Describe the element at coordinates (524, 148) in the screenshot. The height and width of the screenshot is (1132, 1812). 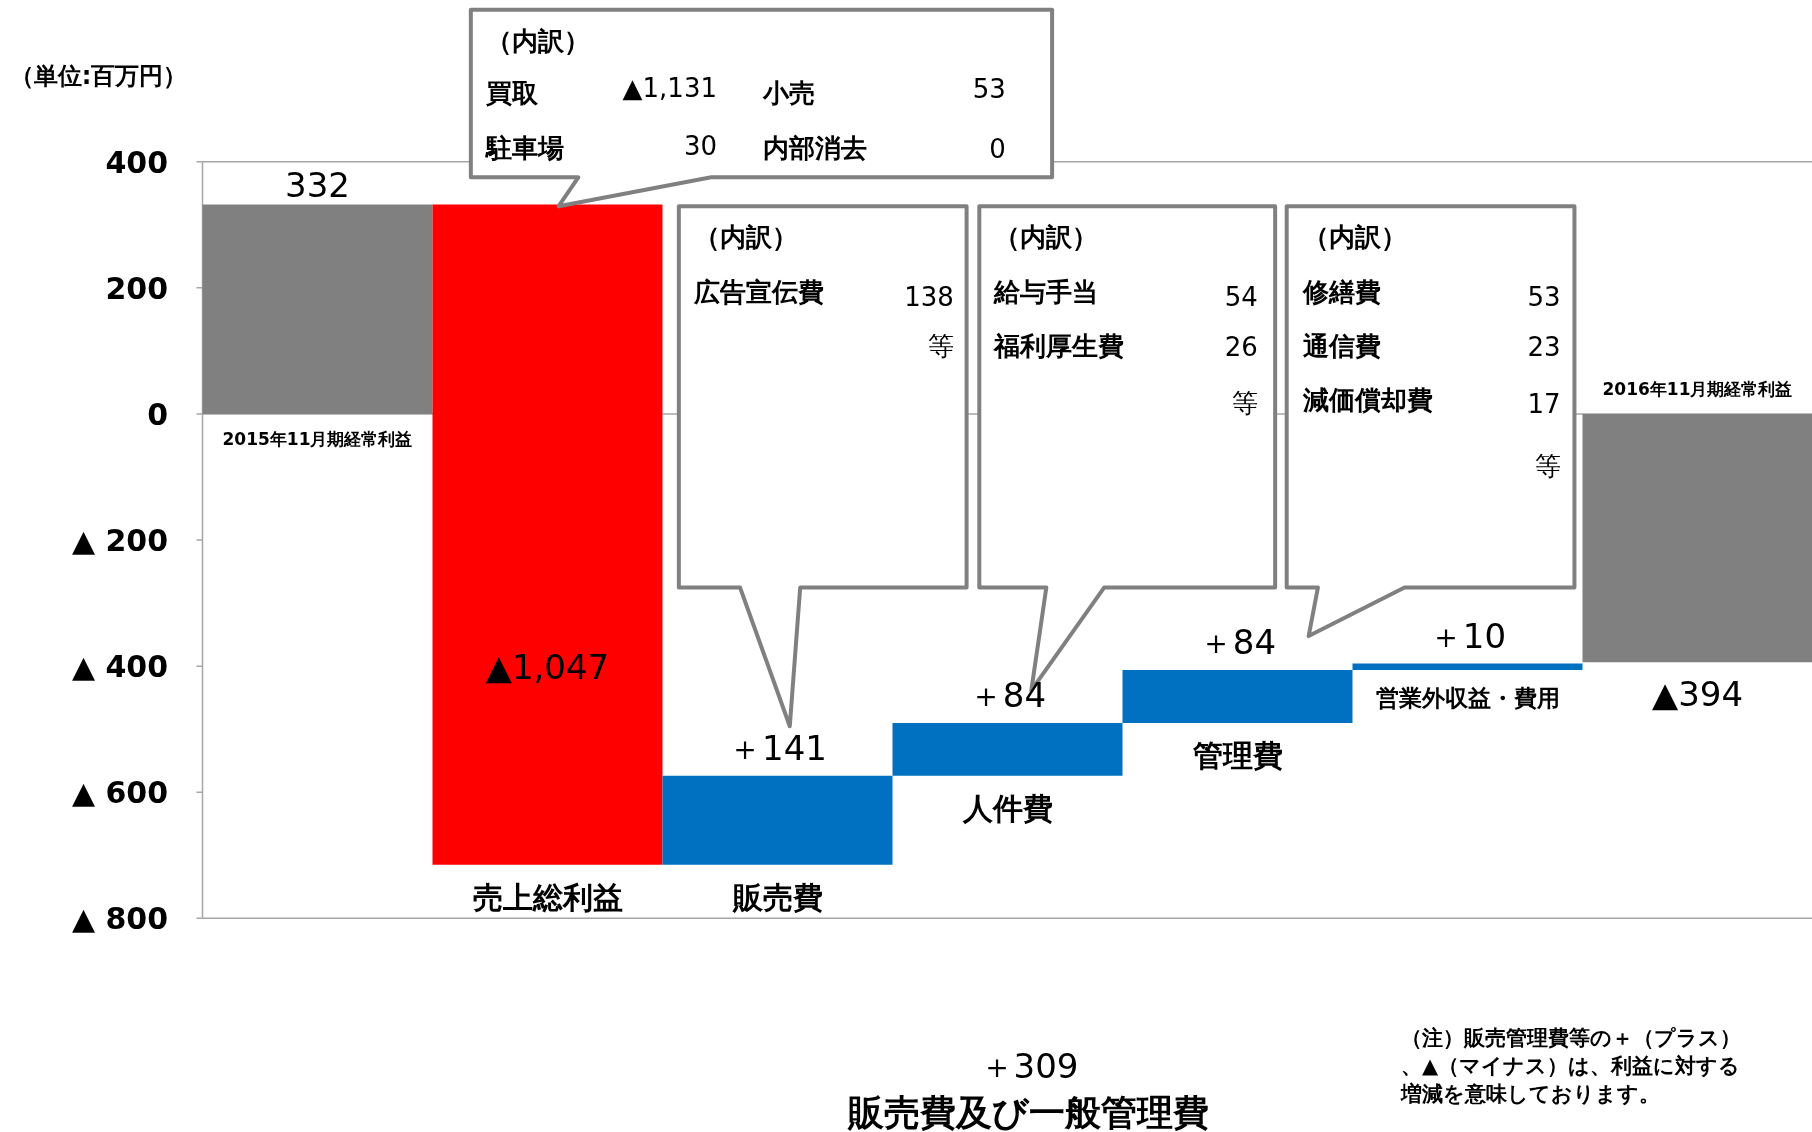
I see `annotation: 駐車場` at that location.